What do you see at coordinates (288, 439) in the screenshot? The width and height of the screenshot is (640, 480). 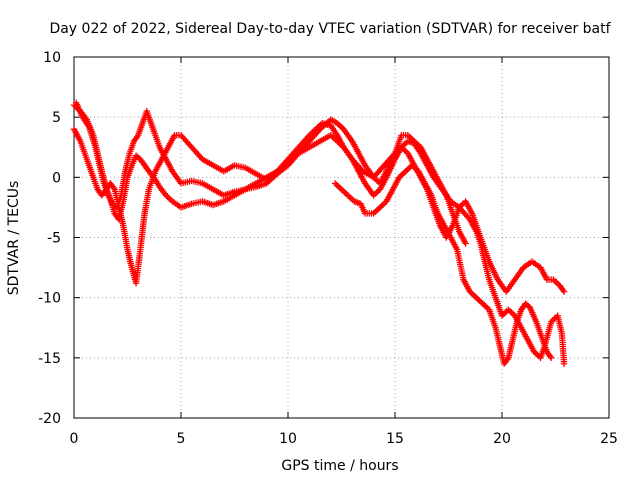 I see `x-tick-label: 10` at bounding box center [288, 439].